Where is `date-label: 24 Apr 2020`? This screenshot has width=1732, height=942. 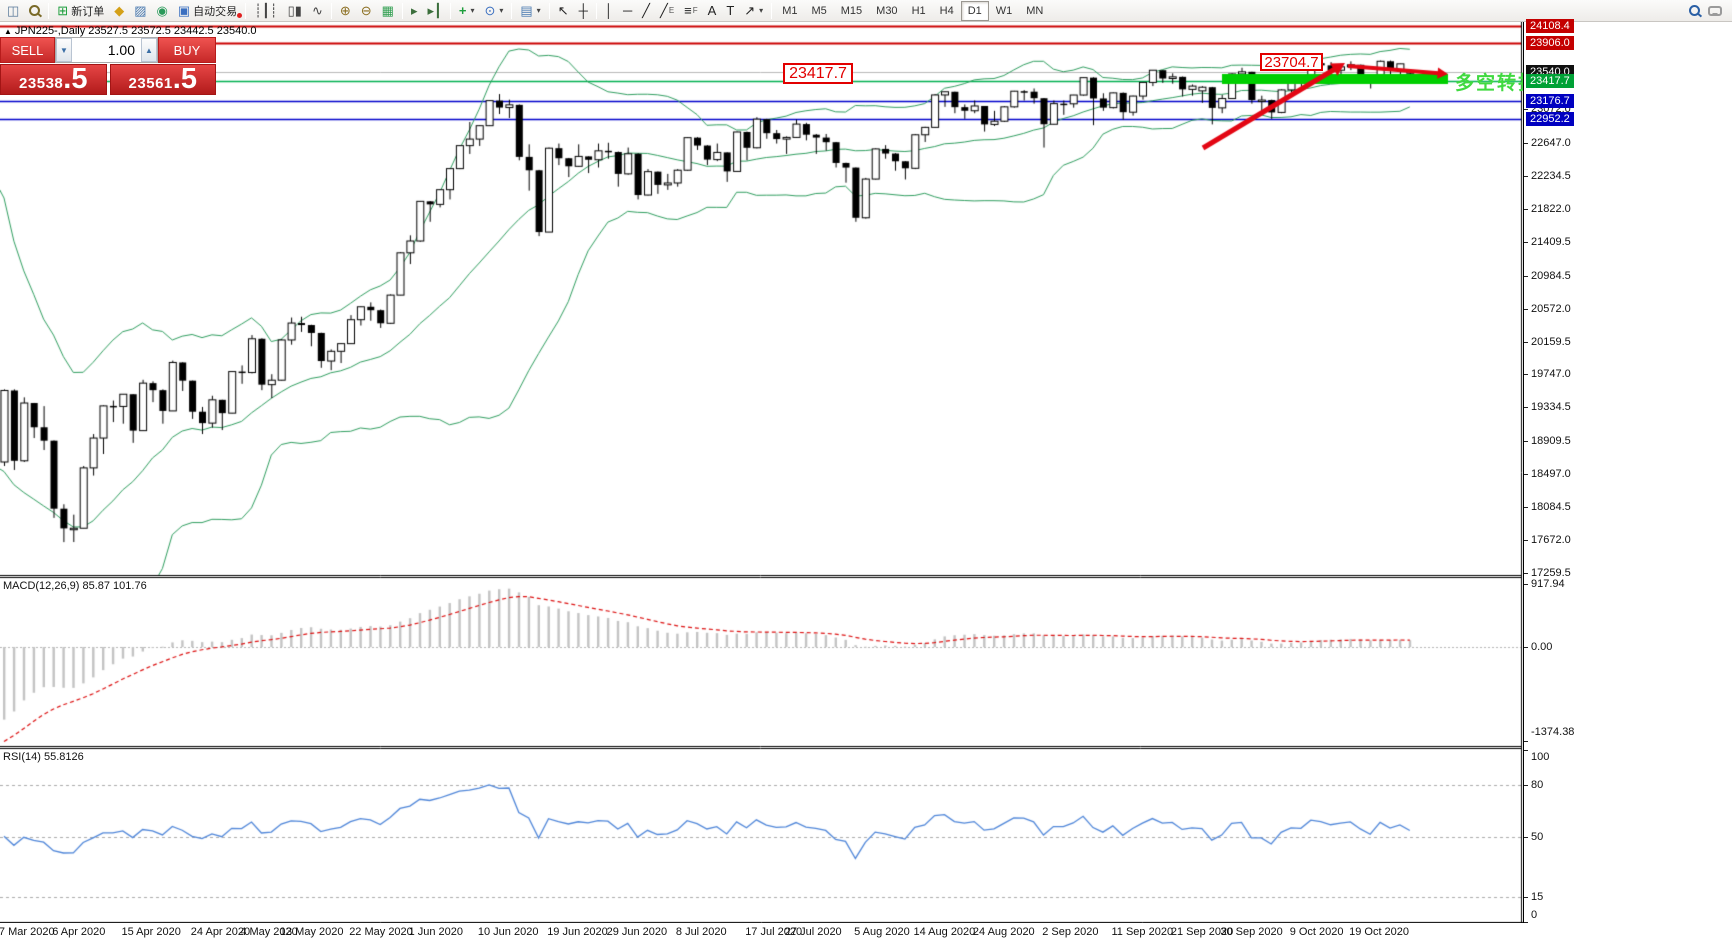
date-label: 24 Apr 2020 is located at coordinates (220, 932).